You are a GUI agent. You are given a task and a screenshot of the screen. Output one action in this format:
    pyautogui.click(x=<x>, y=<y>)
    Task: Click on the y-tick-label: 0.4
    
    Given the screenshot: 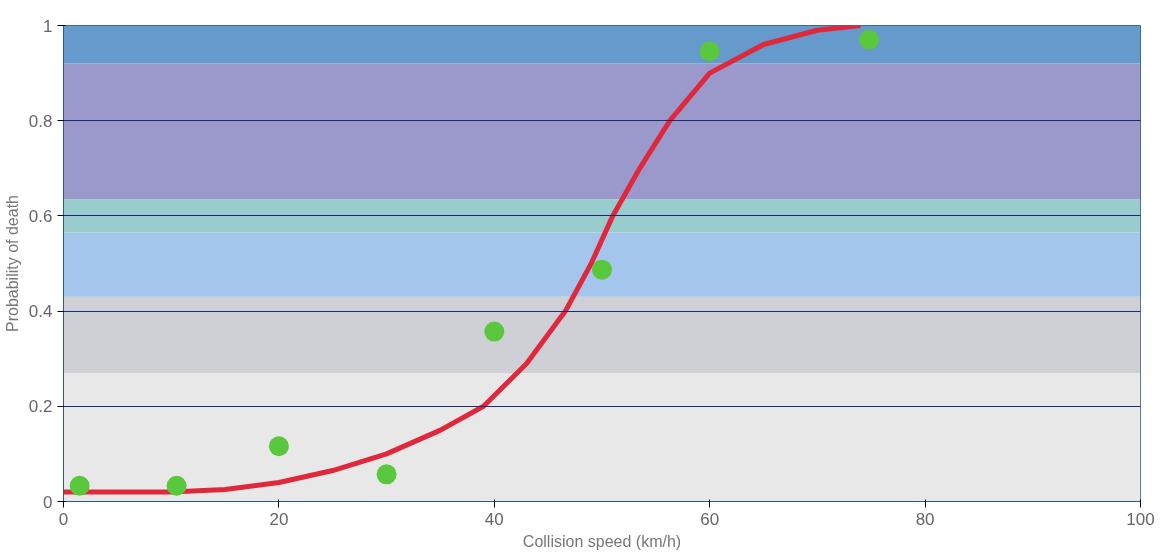 What is the action you would take?
    pyautogui.click(x=40, y=312)
    